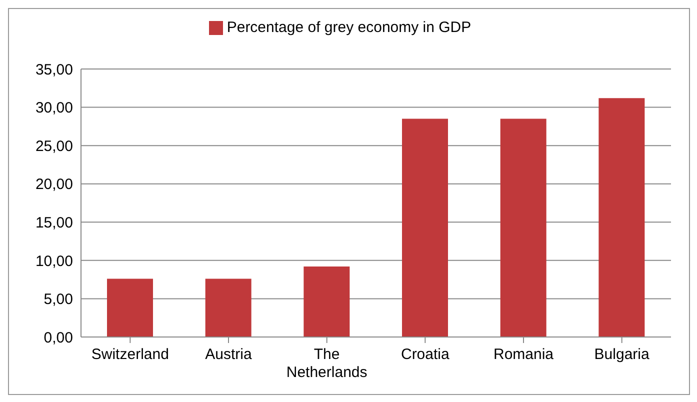 This screenshot has height=402, width=697. I want to click on x-tick-label: The Netherlands, so click(327, 363).